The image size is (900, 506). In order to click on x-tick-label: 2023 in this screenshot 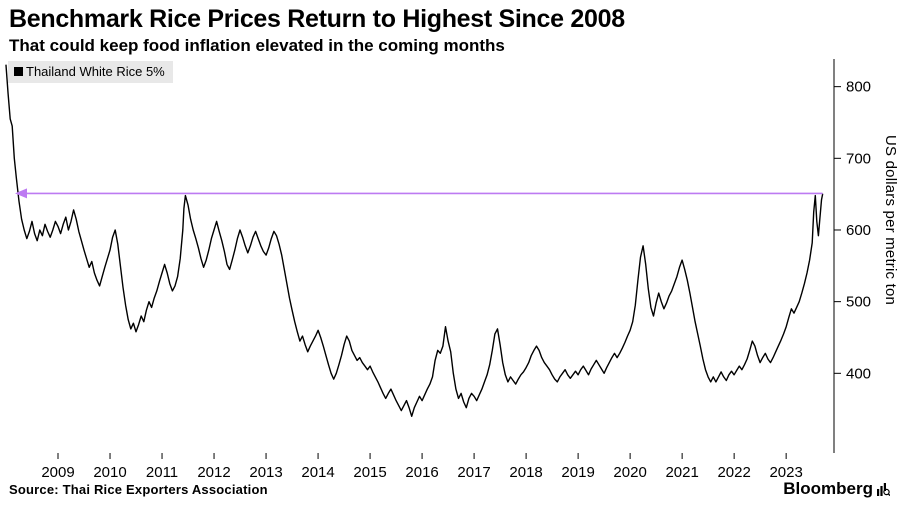, I will do `click(785, 472)`.